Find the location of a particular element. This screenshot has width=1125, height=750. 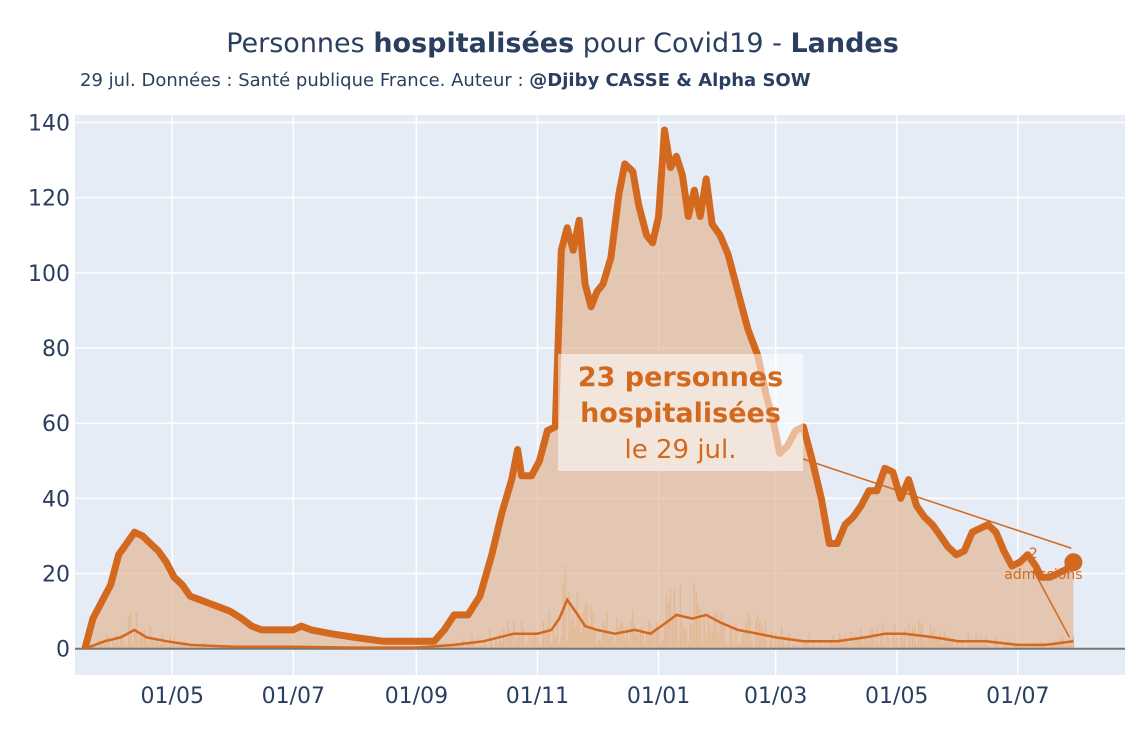

x-tick-label: 01/09 is located at coordinates (416, 696).